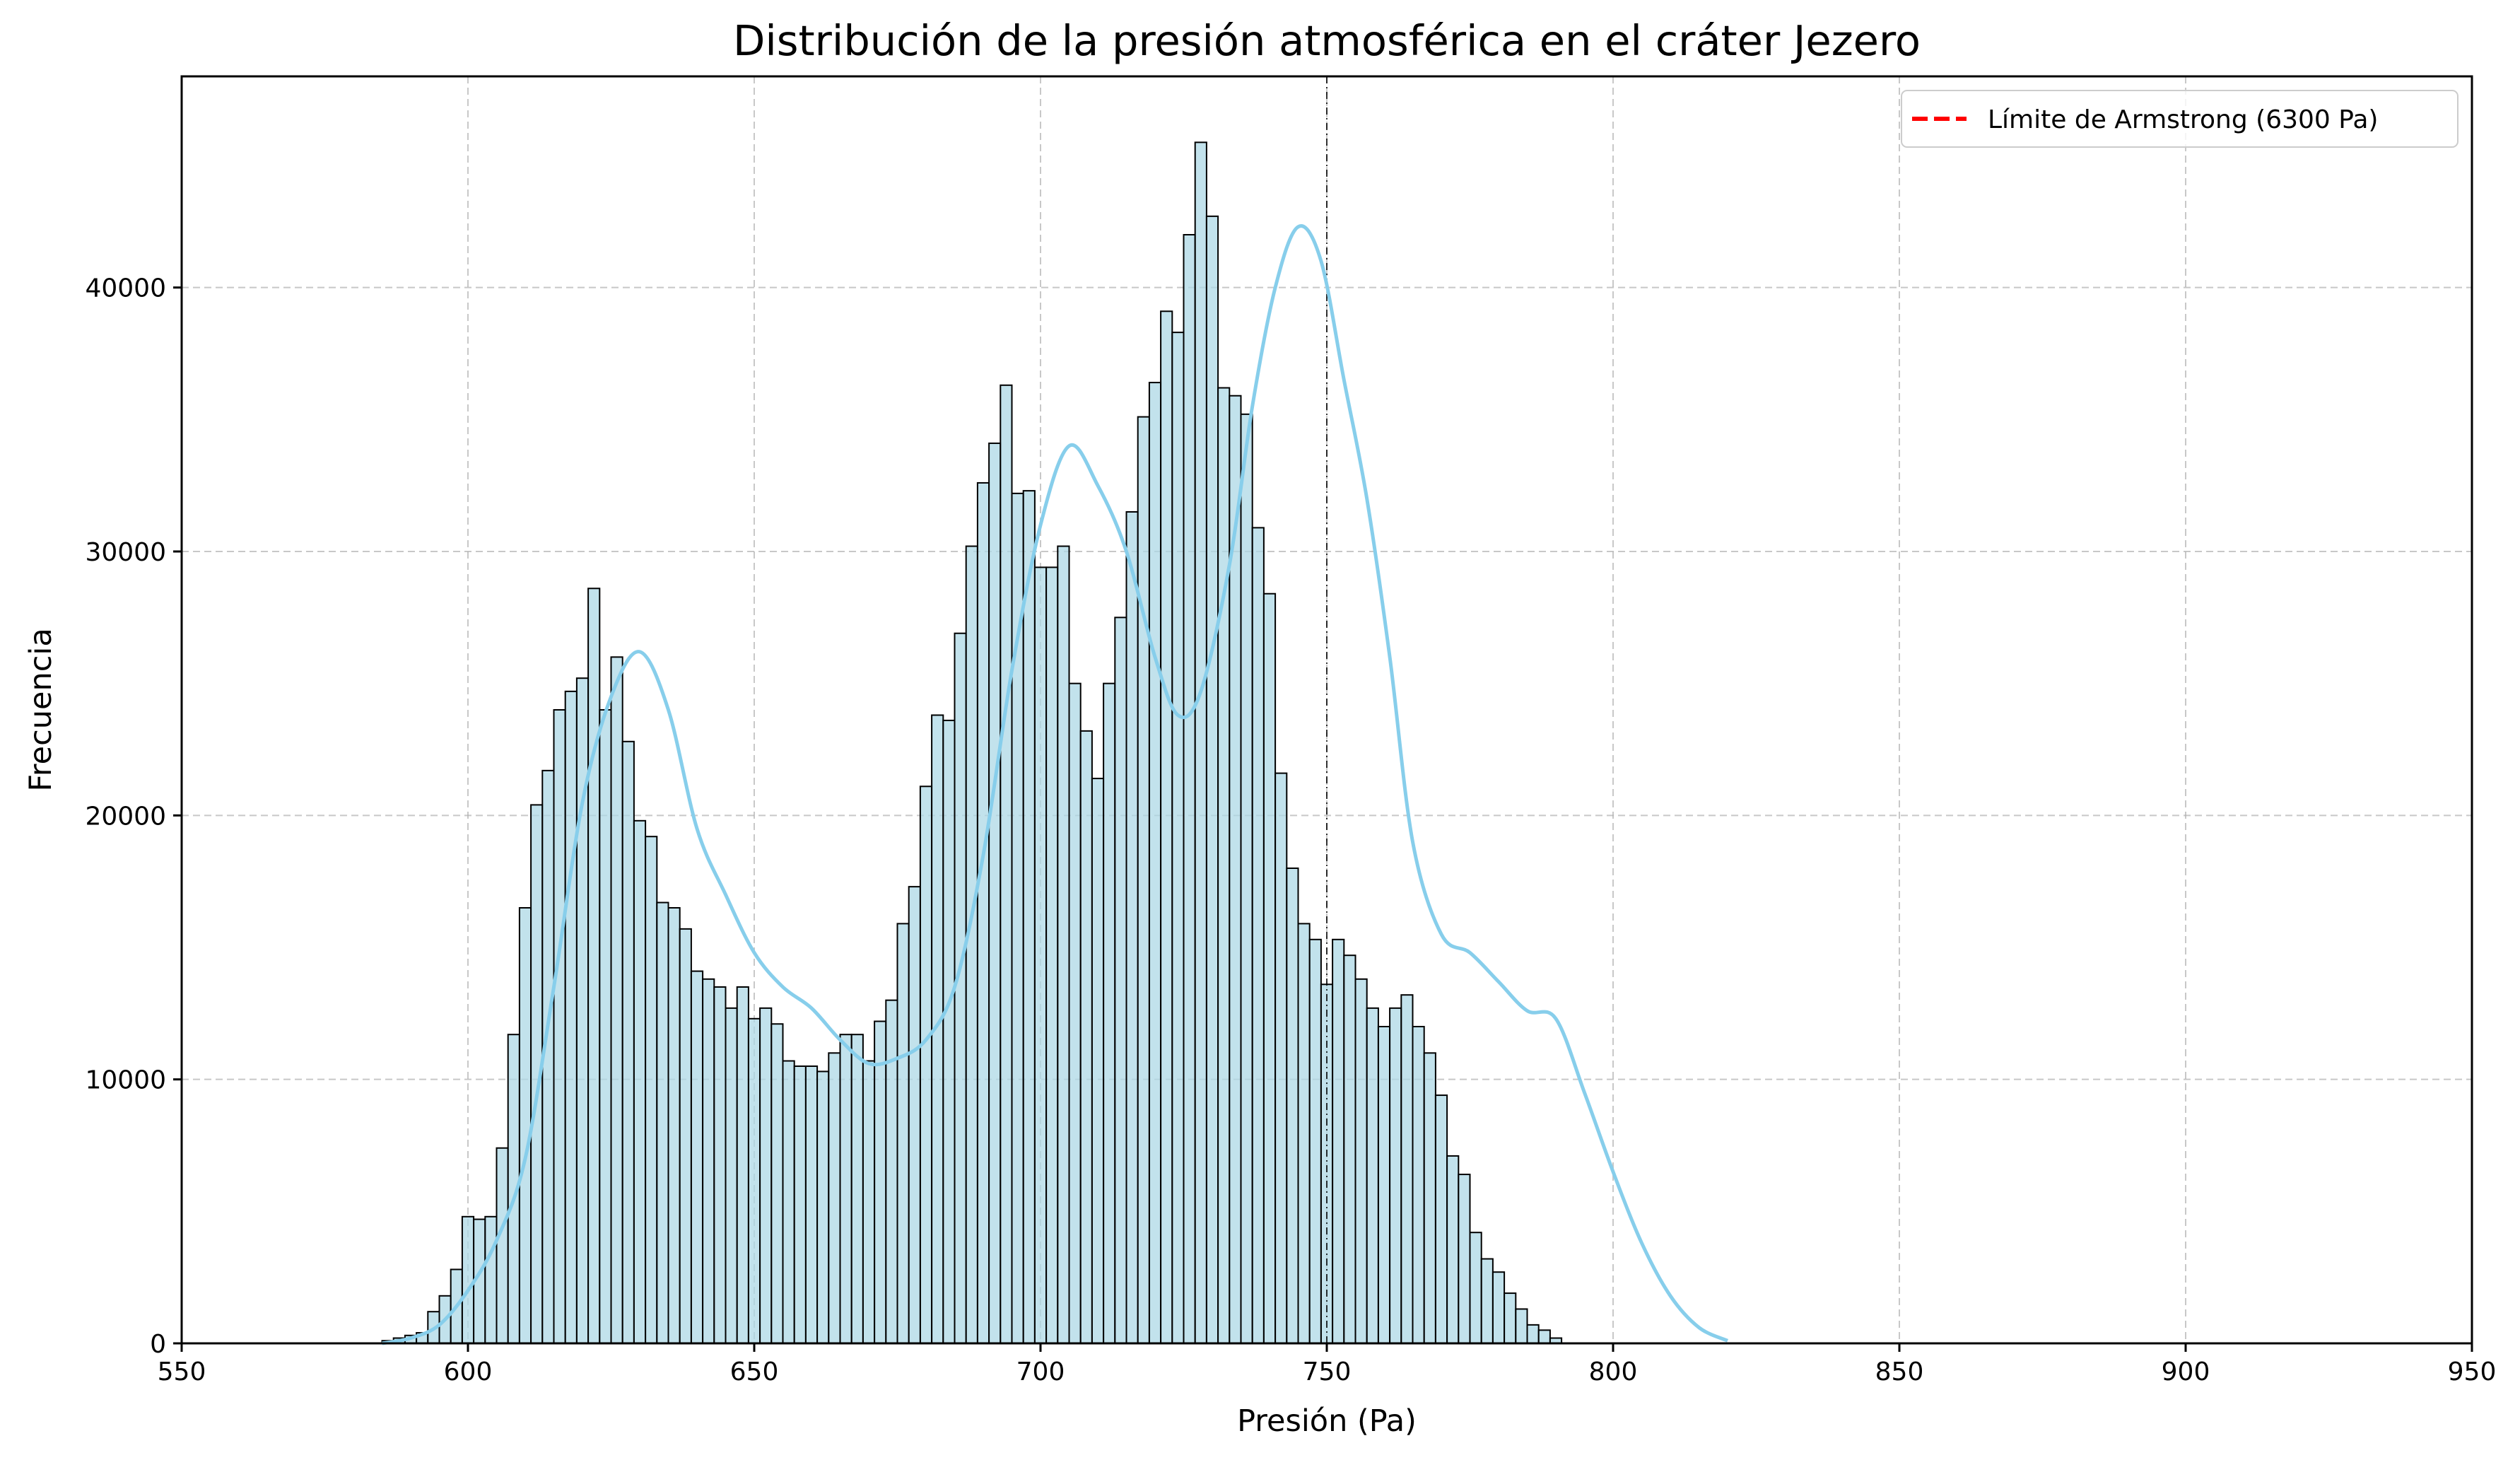 The width and height of the screenshot is (2520, 1460). I want to click on legend: Límite de Armstrong (6300 Pa), so click(2180, 119).